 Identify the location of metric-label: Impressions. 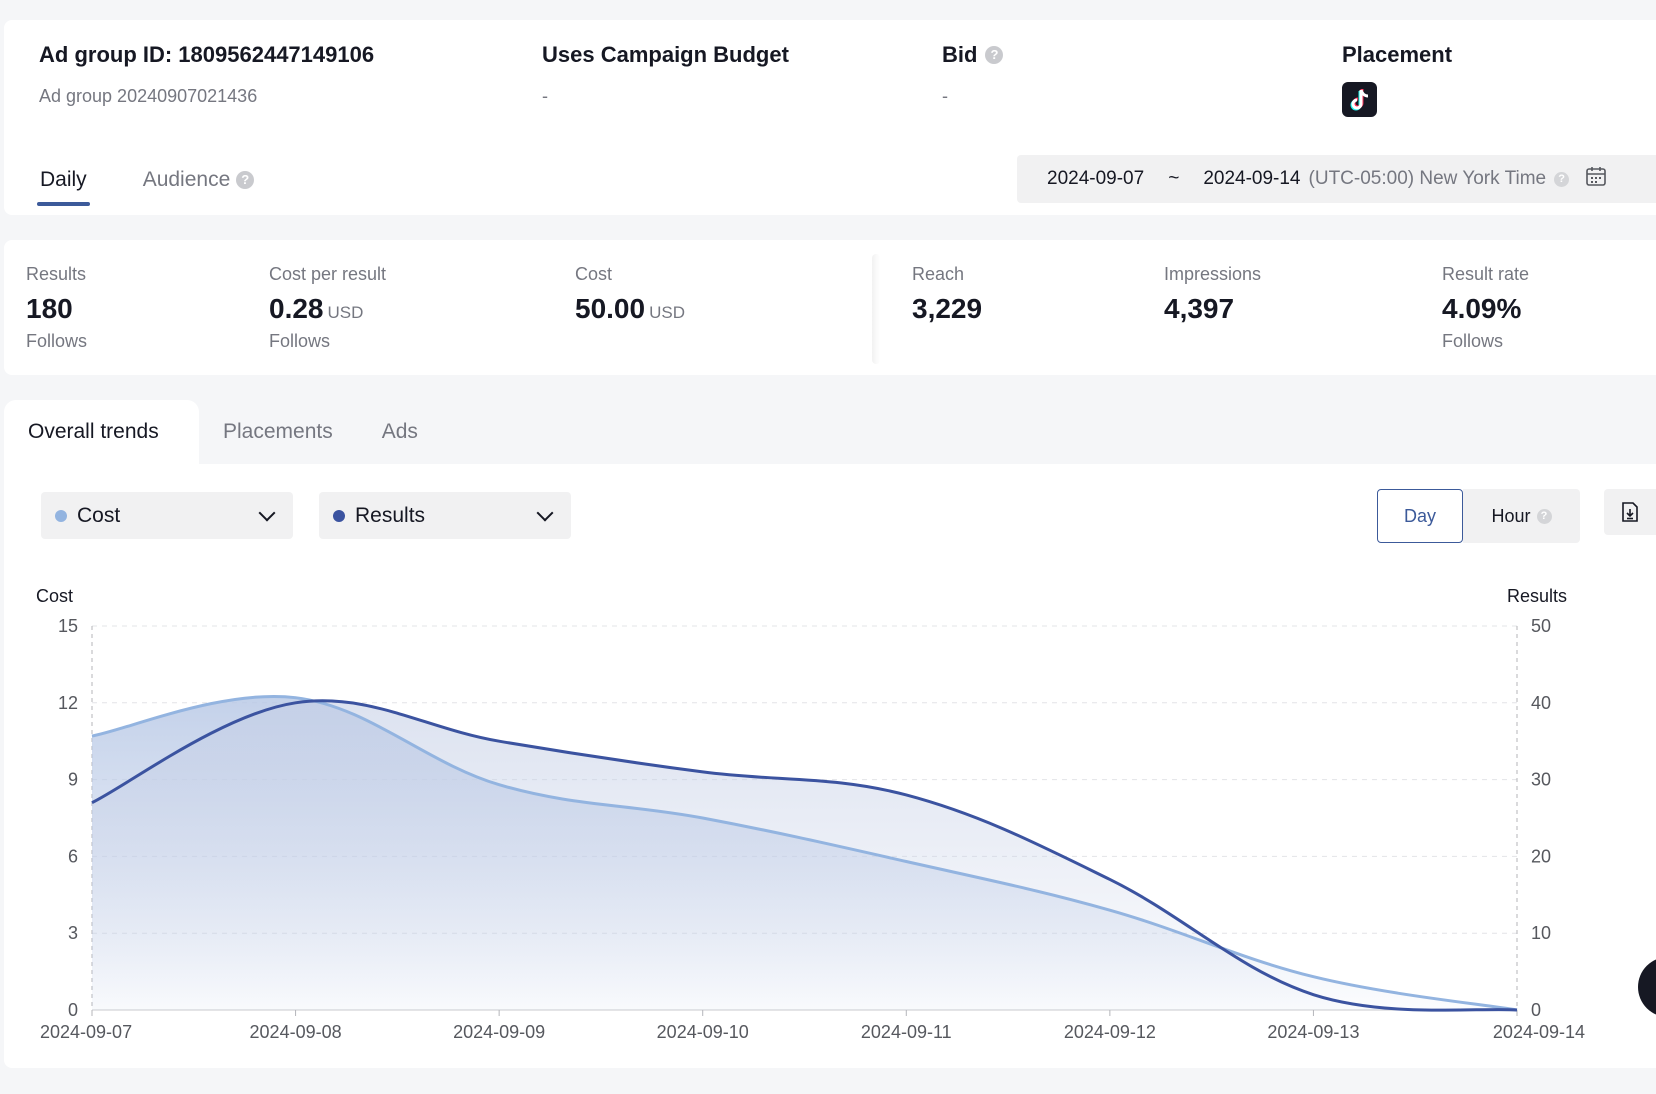
(1213, 274).